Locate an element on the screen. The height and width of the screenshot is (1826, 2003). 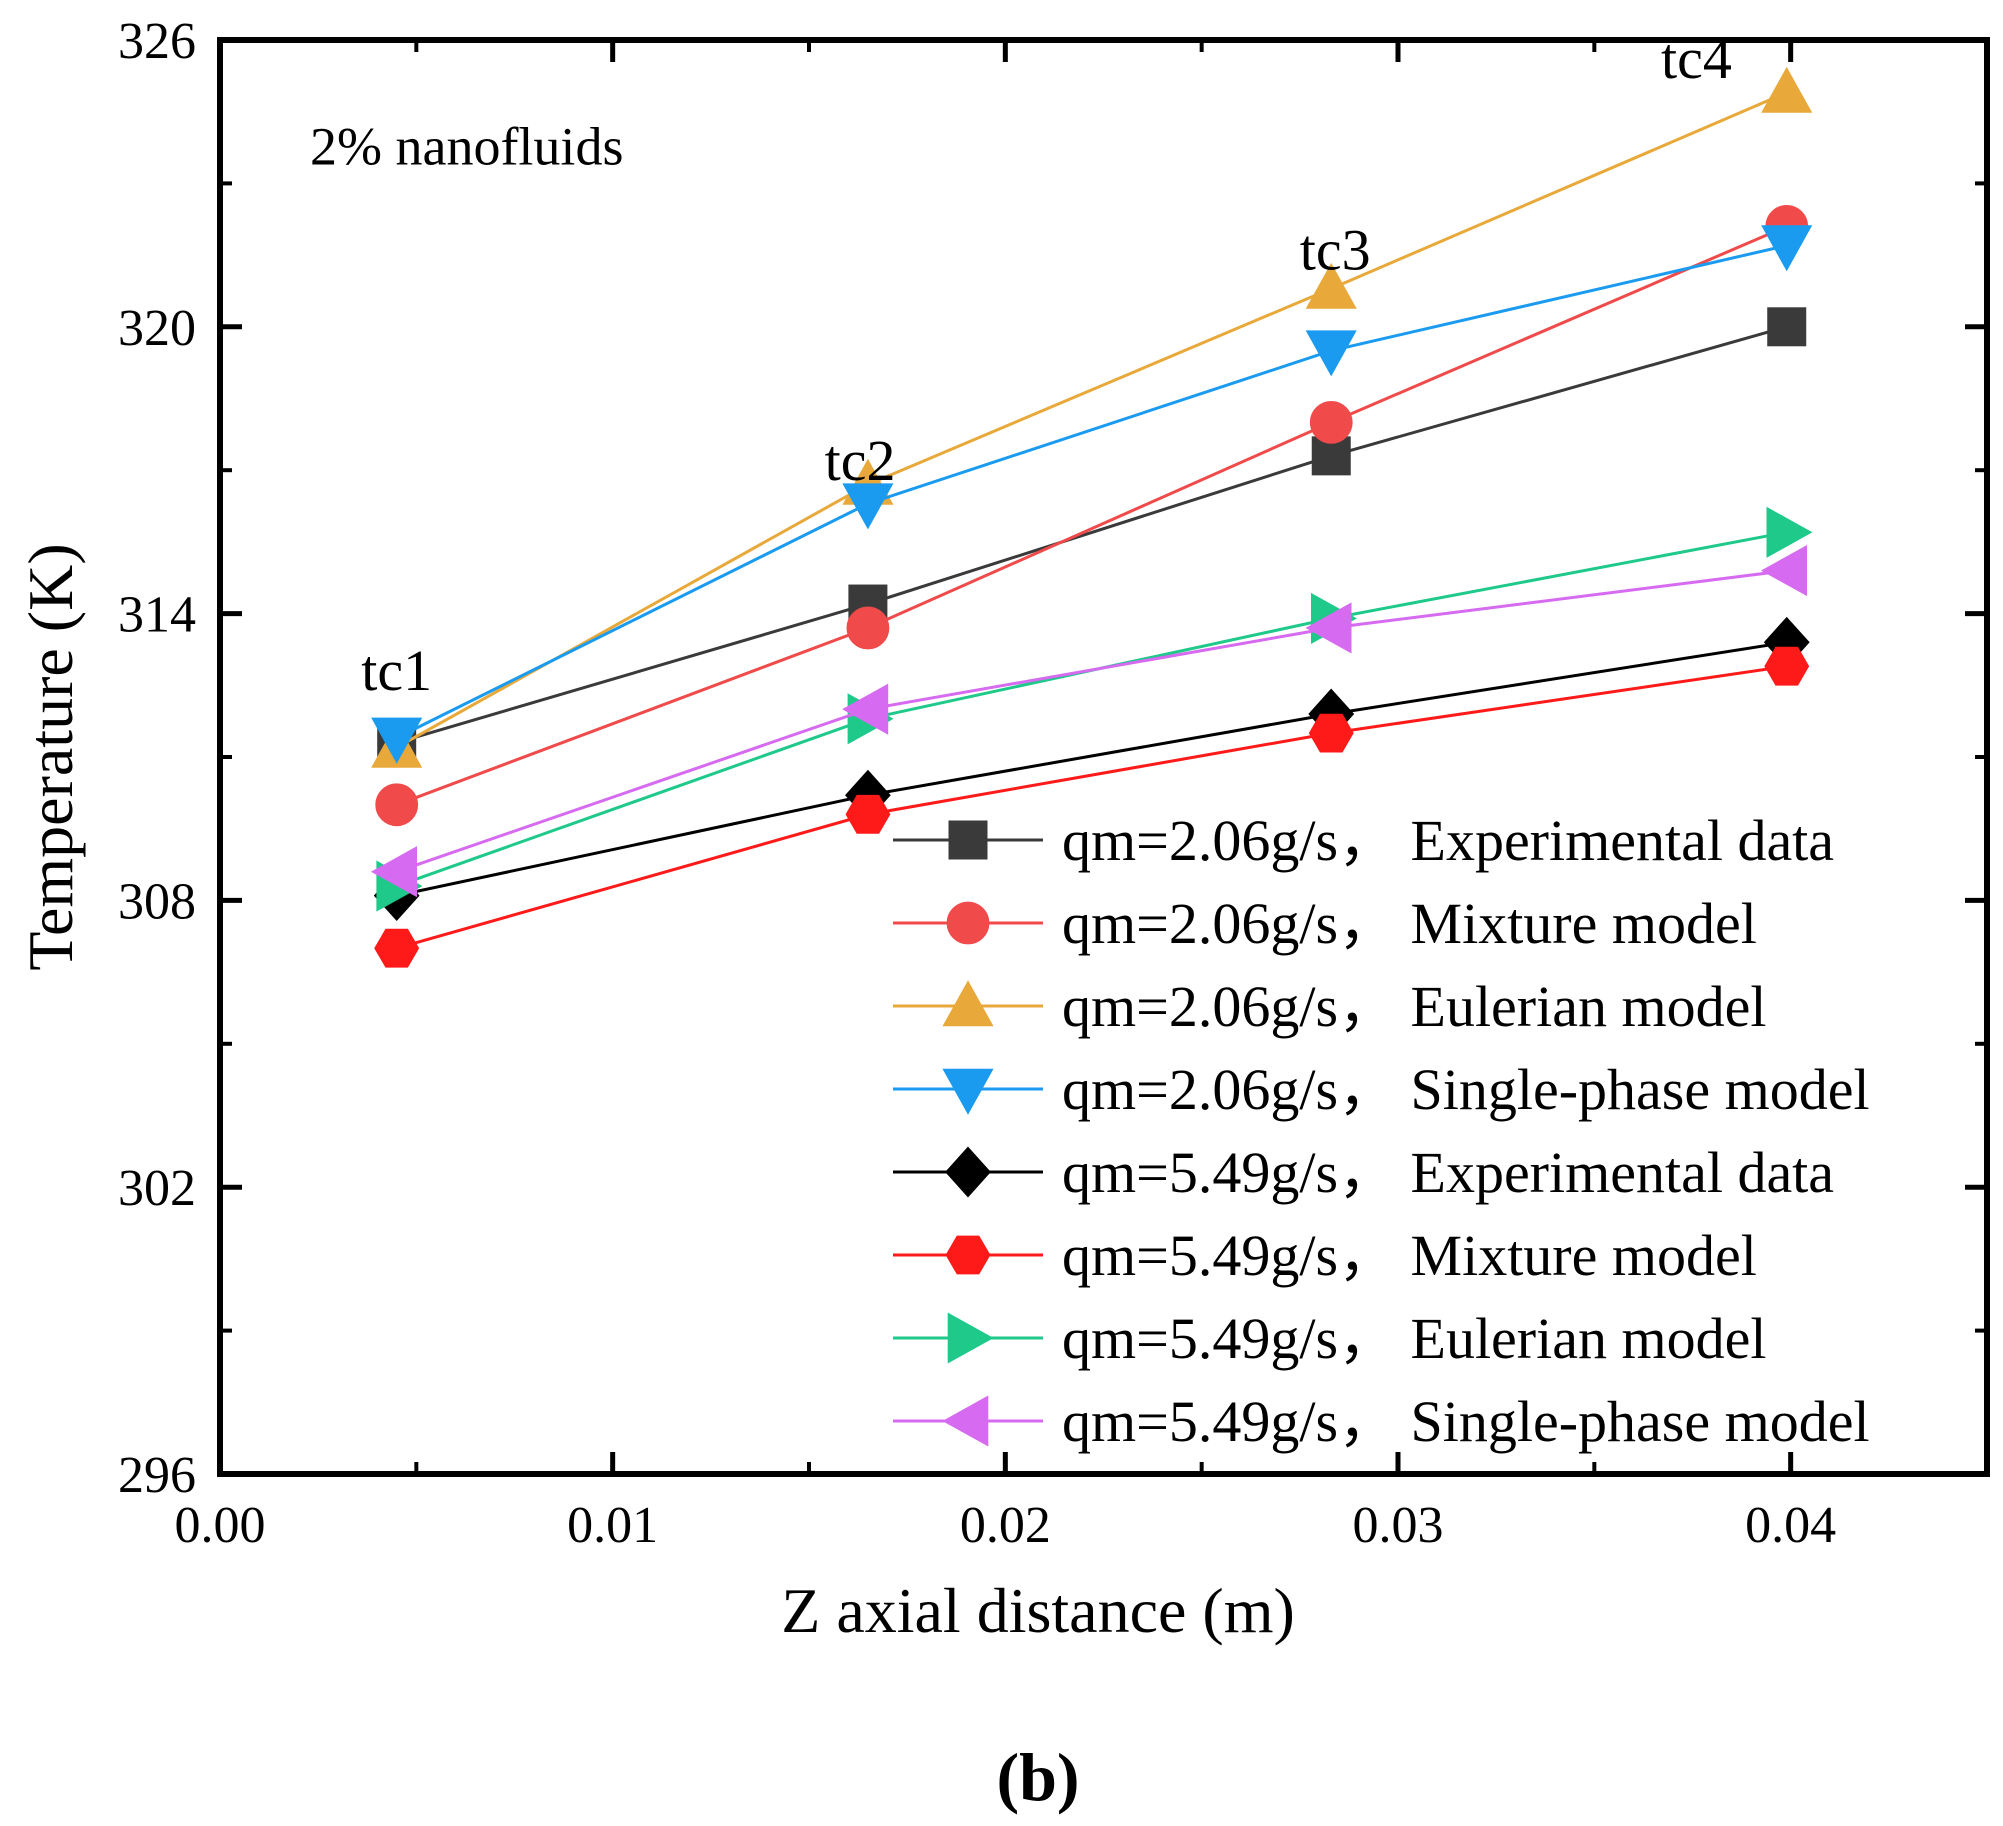
legend-label: qm=2.06g/s， Experimental data is located at coordinates (1448, 840).